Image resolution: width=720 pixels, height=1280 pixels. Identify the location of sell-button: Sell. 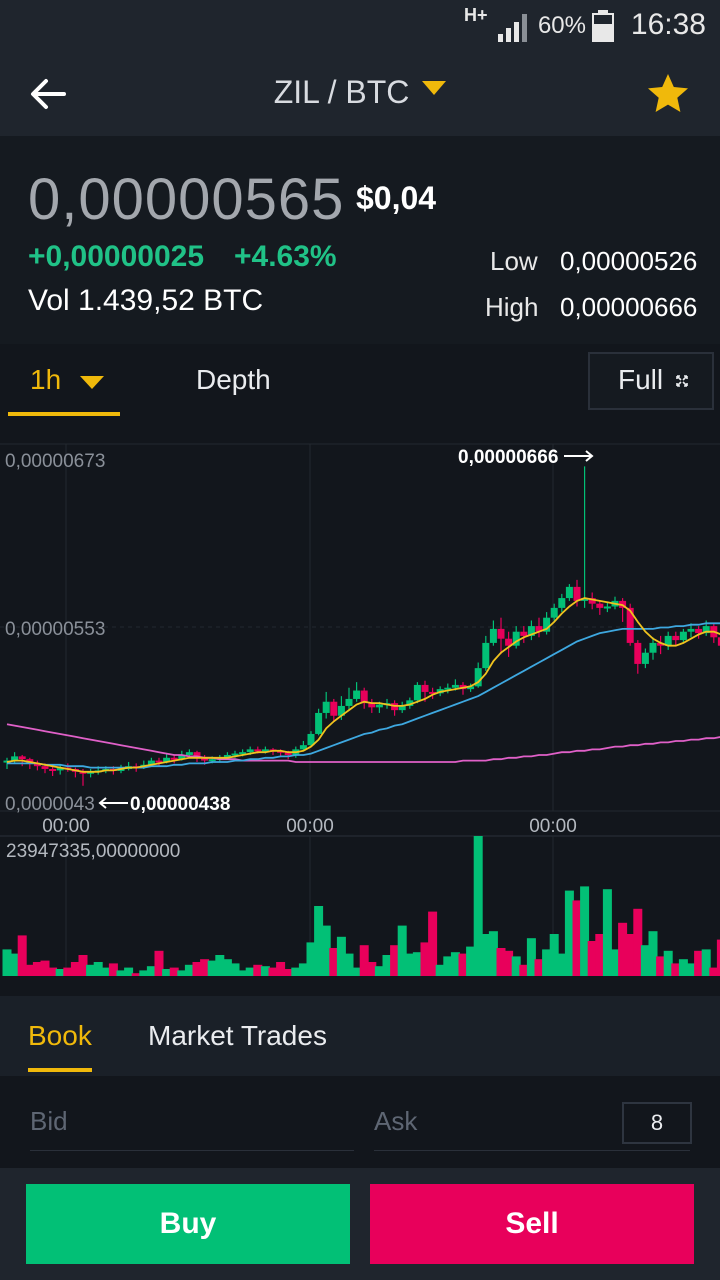
(532, 1224).